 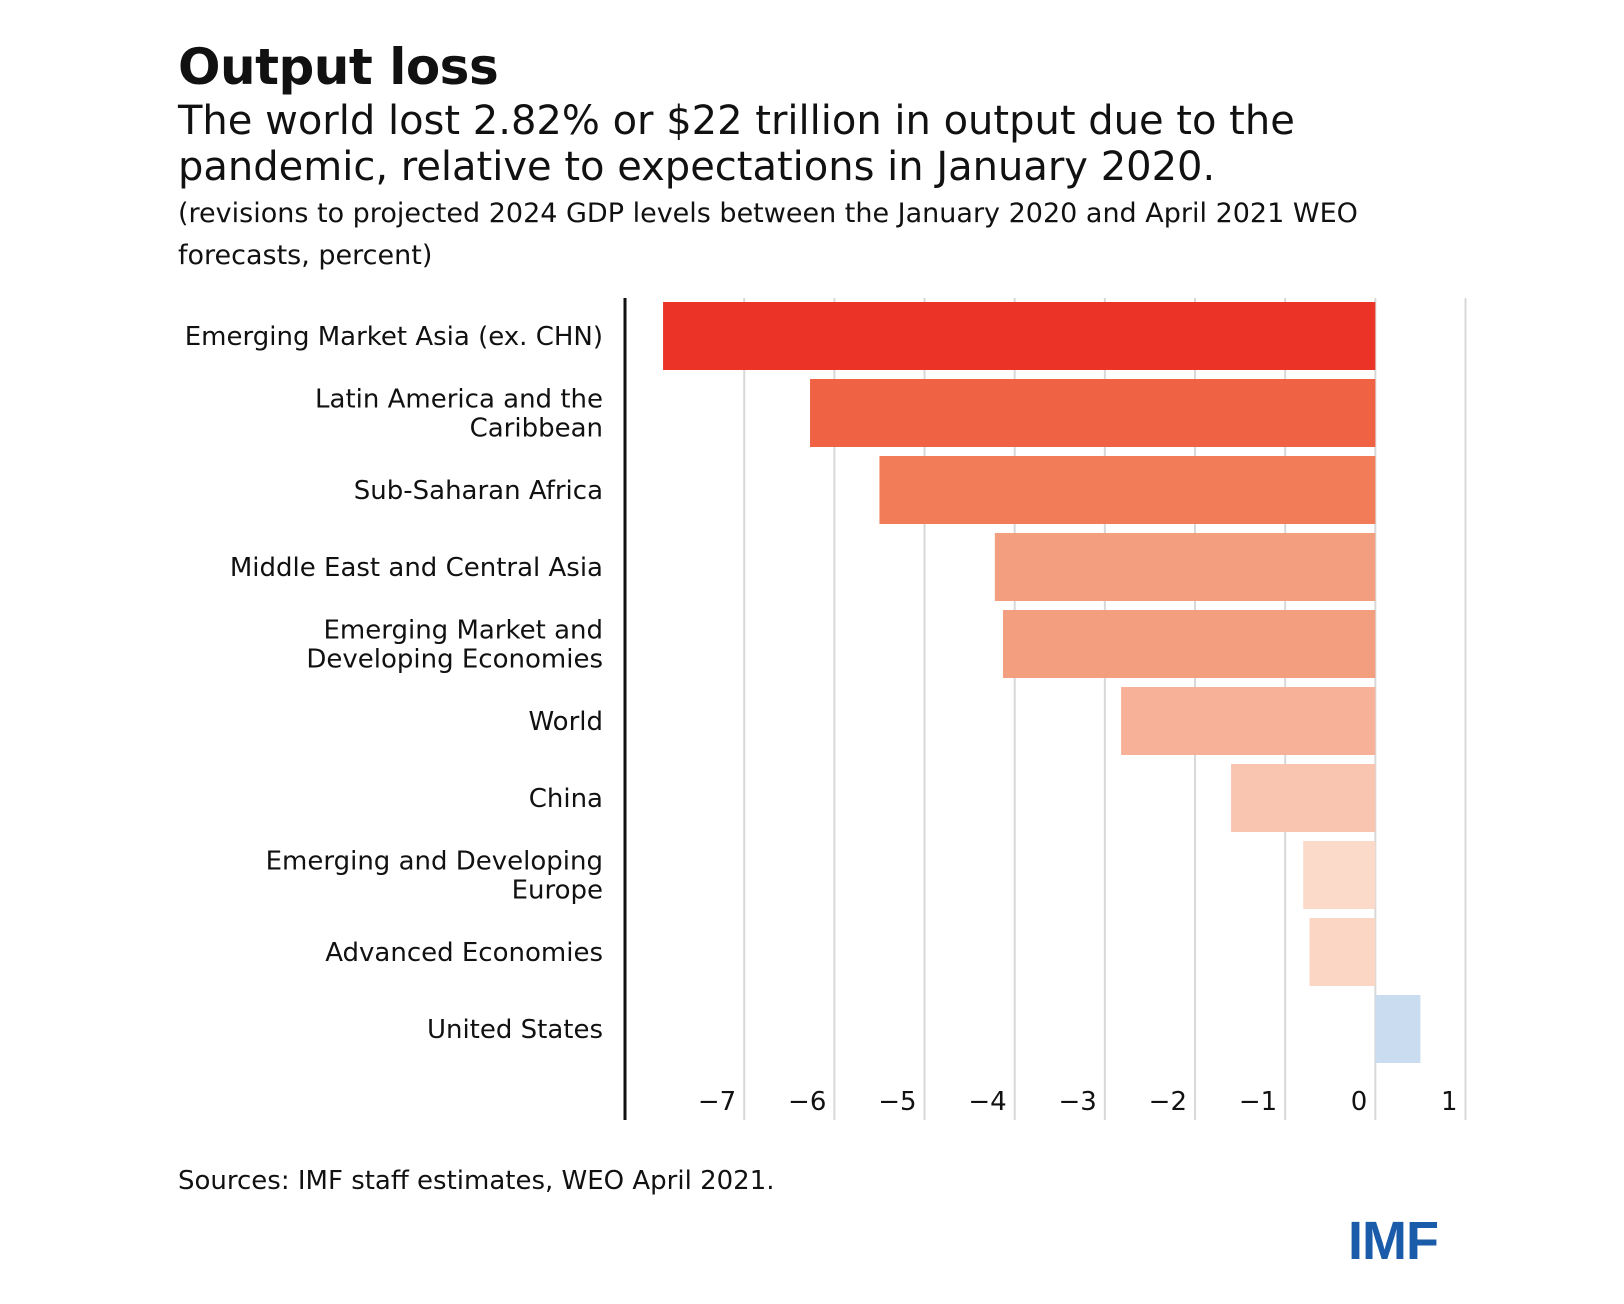 I want to click on x-tick-label: −1, so click(x=1258, y=1102).